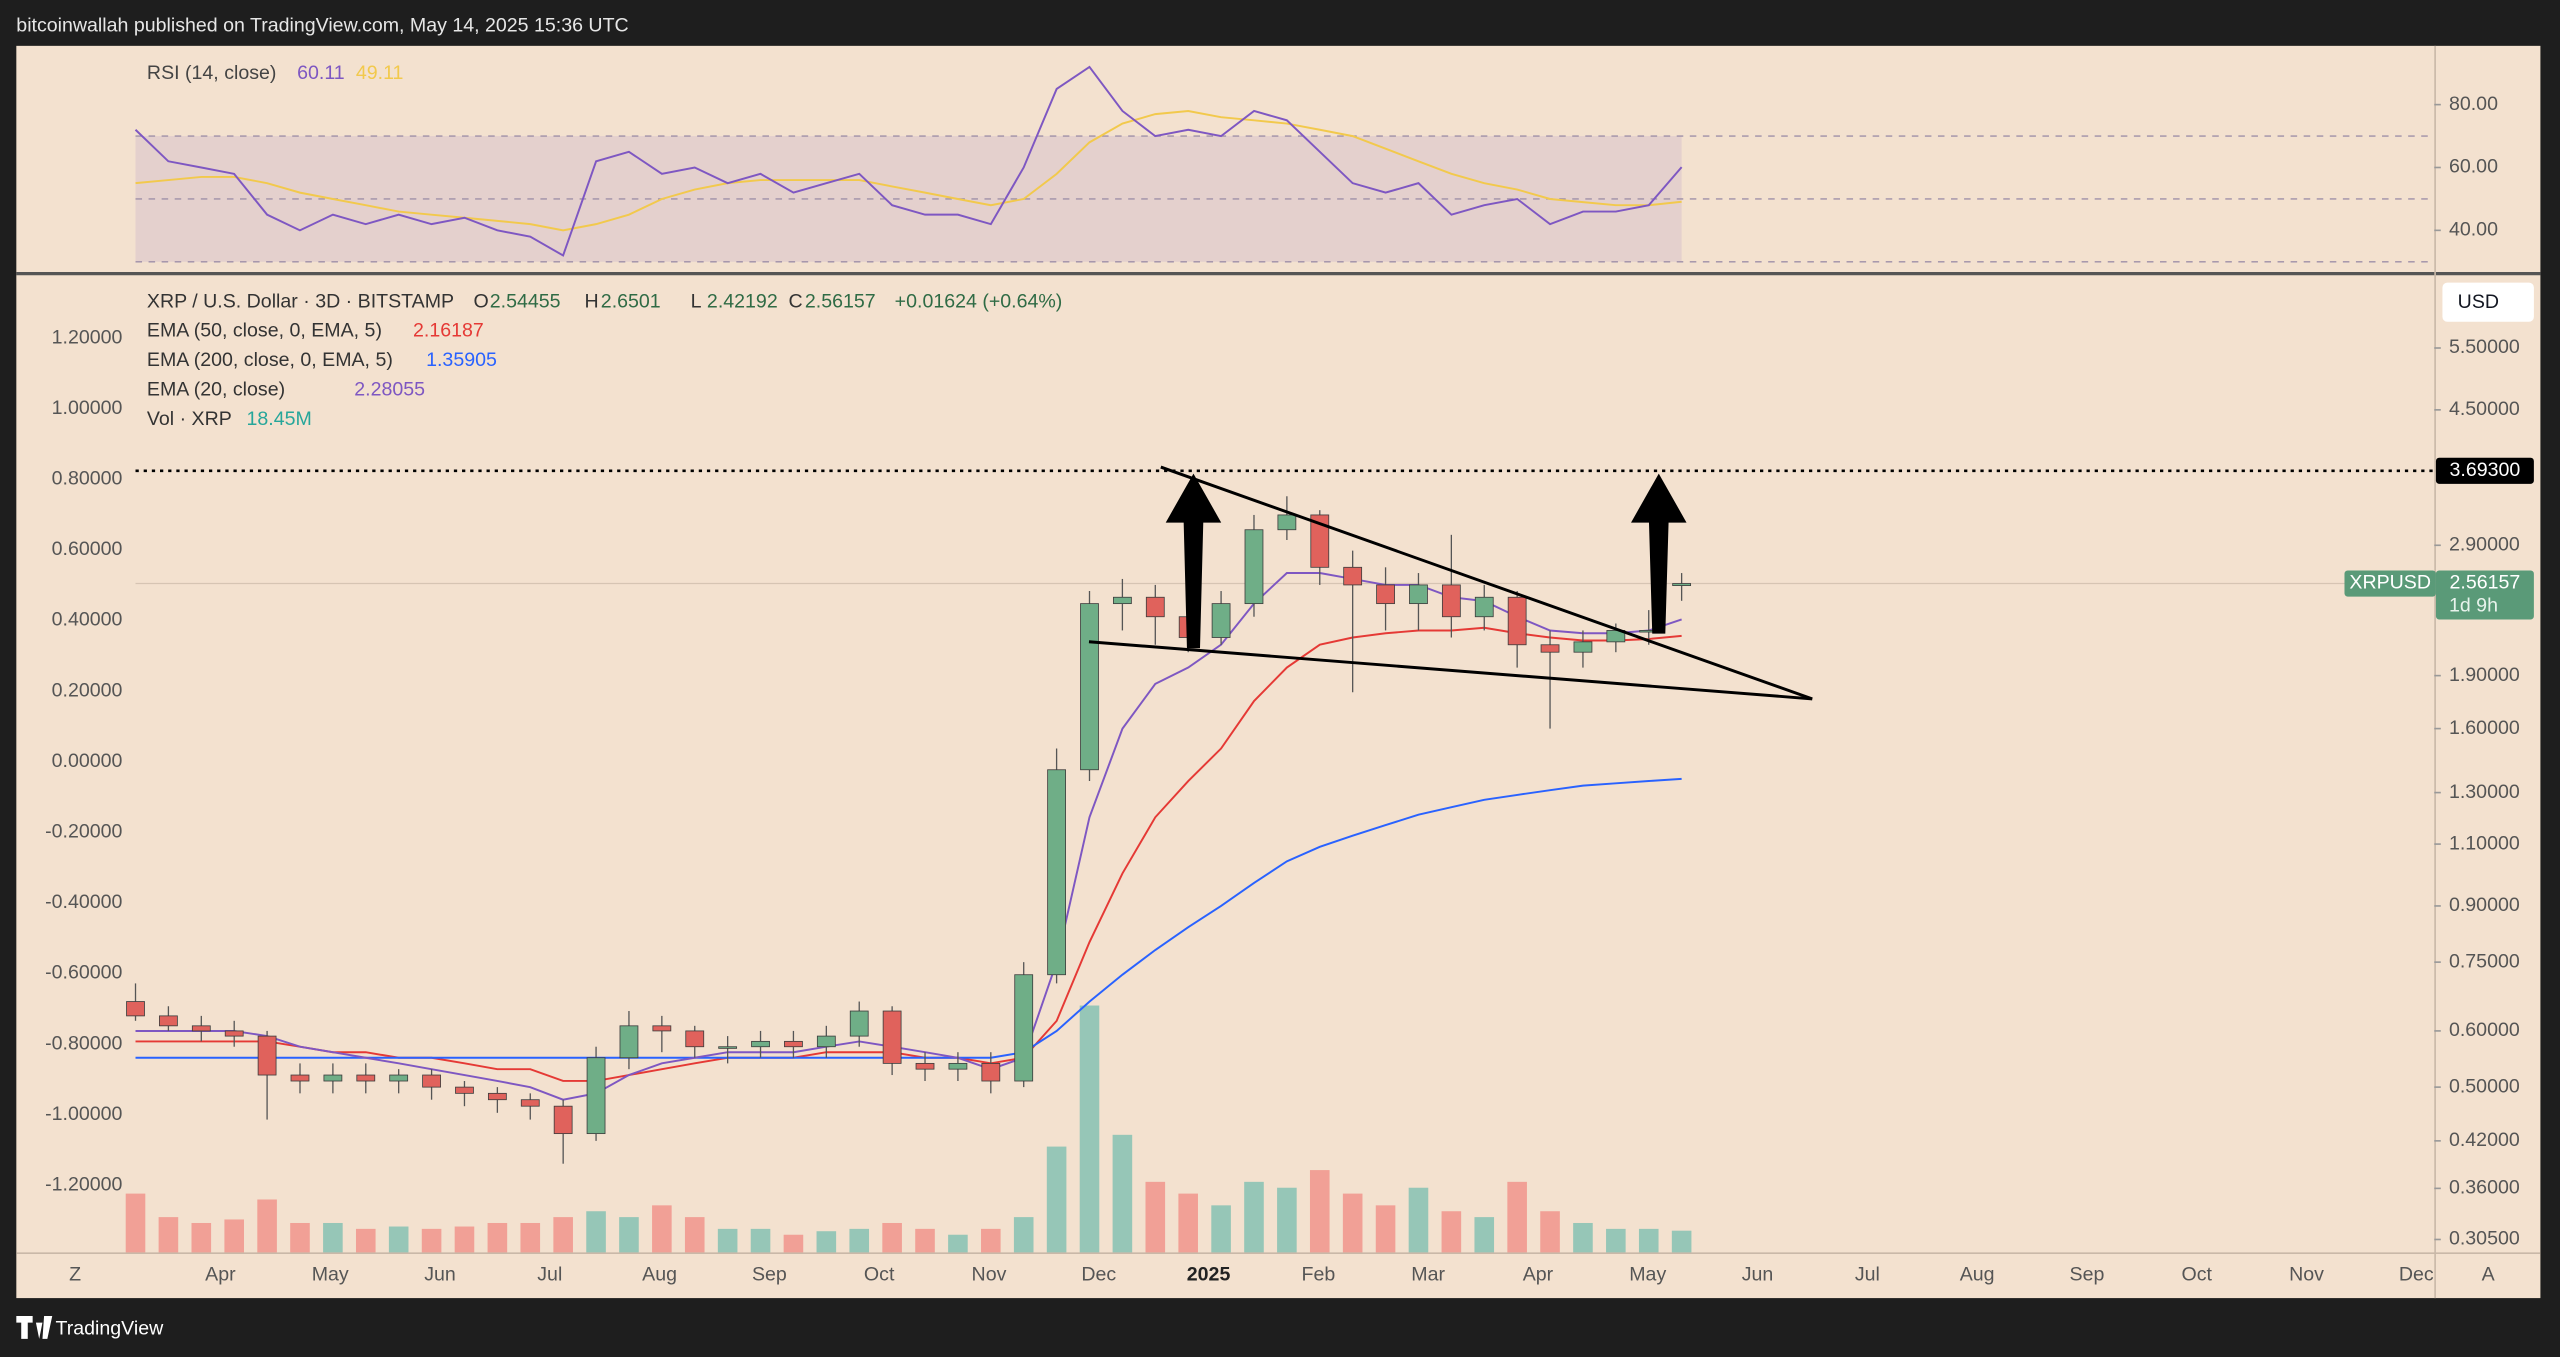 The height and width of the screenshot is (1357, 2560). Describe the element at coordinates (2484, 728) in the screenshot. I see `y-tick-label: 1.60000` at that location.